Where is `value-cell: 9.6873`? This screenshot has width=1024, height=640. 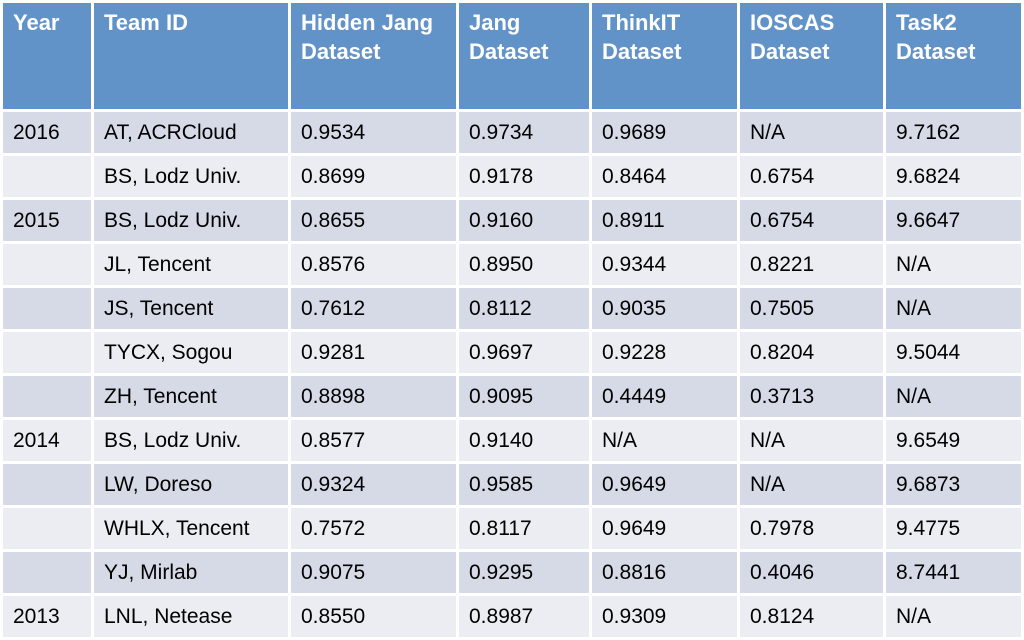 value-cell: 9.6873 is located at coordinates (953, 484).